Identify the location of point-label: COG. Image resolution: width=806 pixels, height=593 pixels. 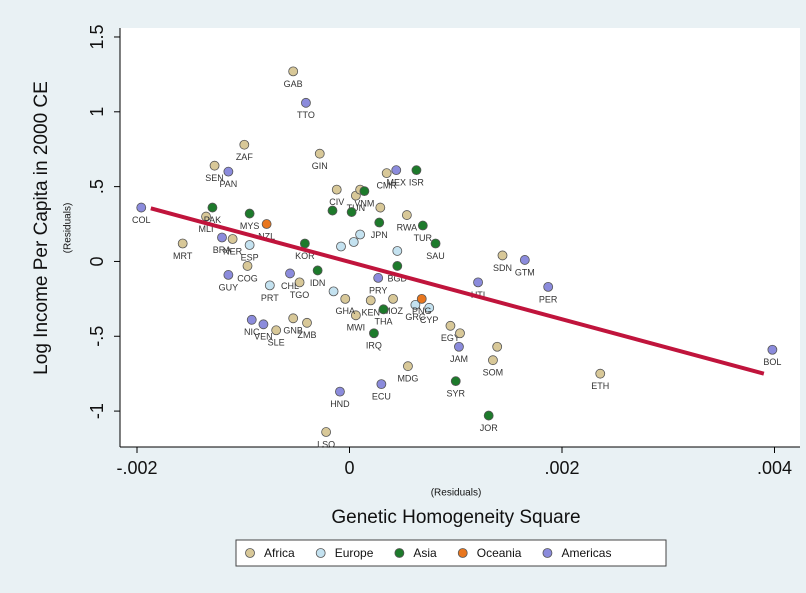
(247, 278).